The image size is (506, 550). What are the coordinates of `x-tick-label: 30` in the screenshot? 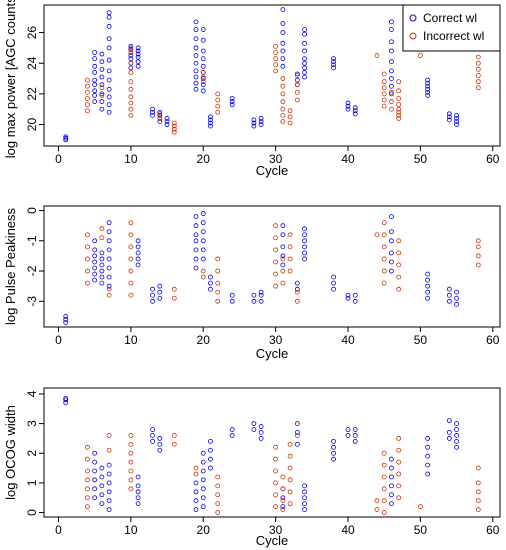 It's located at (276, 159).